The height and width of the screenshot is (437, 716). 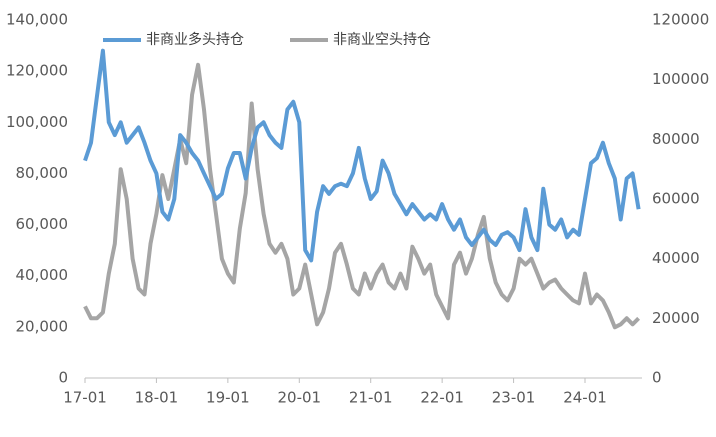 What do you see at coordinates (42, 326) in the screenshot?
I see `y-tick-label: 20,000` at bounding box center [42, 326].